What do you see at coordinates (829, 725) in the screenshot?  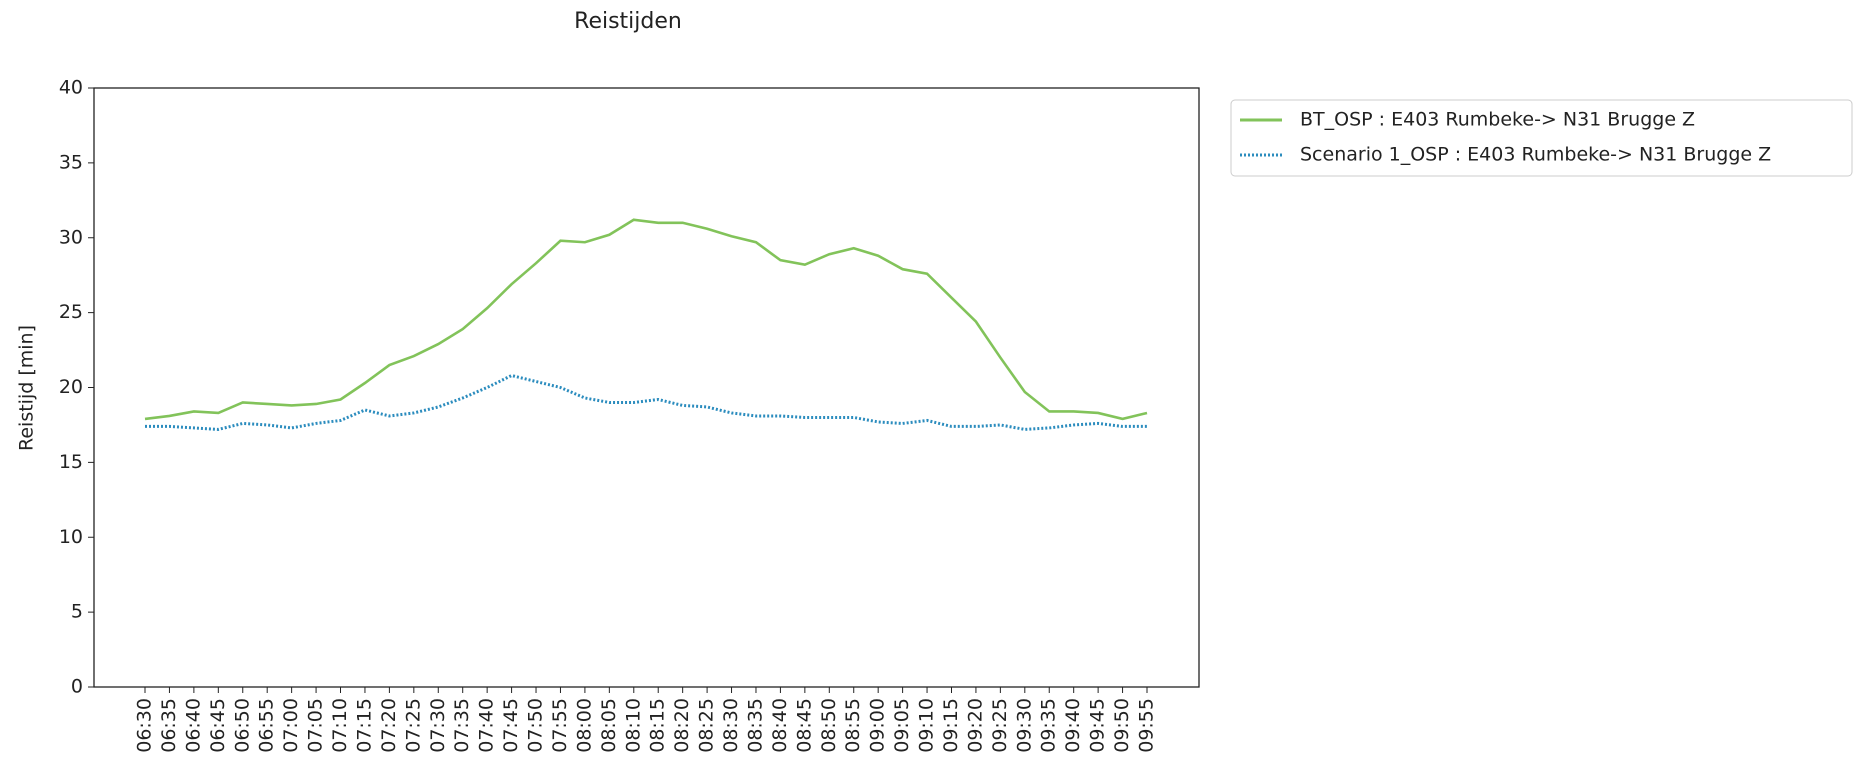 I see `x-tick-label: 08:50` at bounding box center [829, 725].